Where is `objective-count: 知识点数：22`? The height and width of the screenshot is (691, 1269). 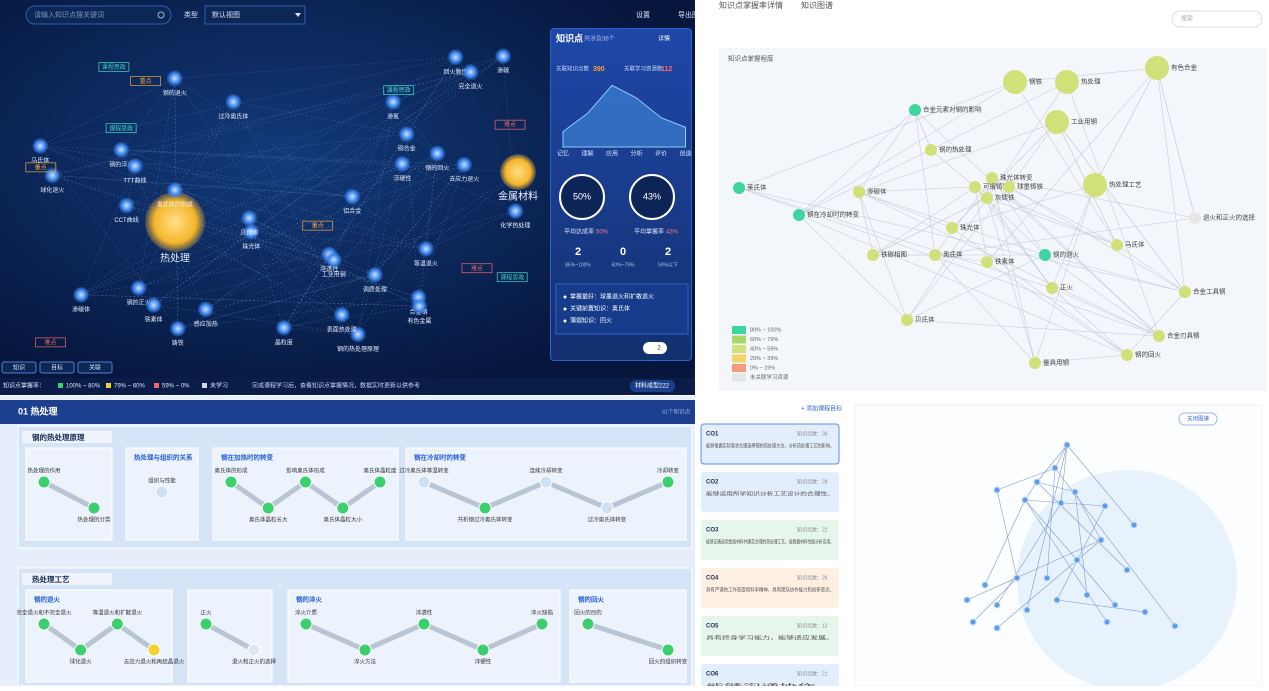
objective-count: 知识点数：22 is located at coordinates (812, 529).